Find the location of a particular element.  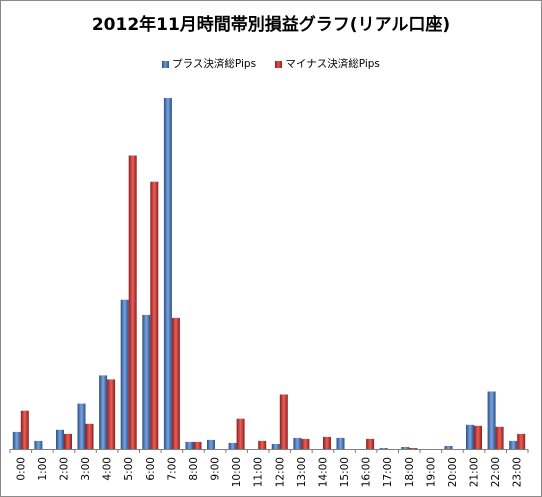

bar-plus-2000 is located at coordinates (448, 447).